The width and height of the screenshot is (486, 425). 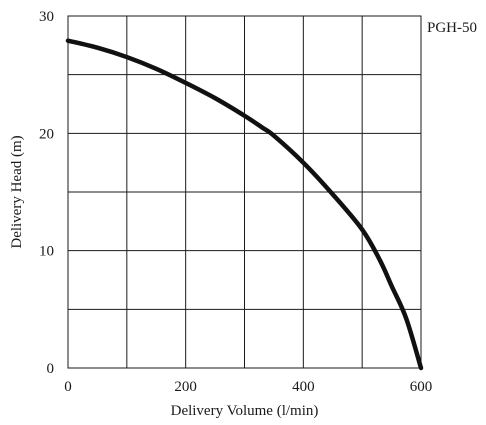 What do you see at coordinates (248, 387) in the screenshot?
I see `x-tick-labels: 0 200 400 600` at bounding box center [248, 387].